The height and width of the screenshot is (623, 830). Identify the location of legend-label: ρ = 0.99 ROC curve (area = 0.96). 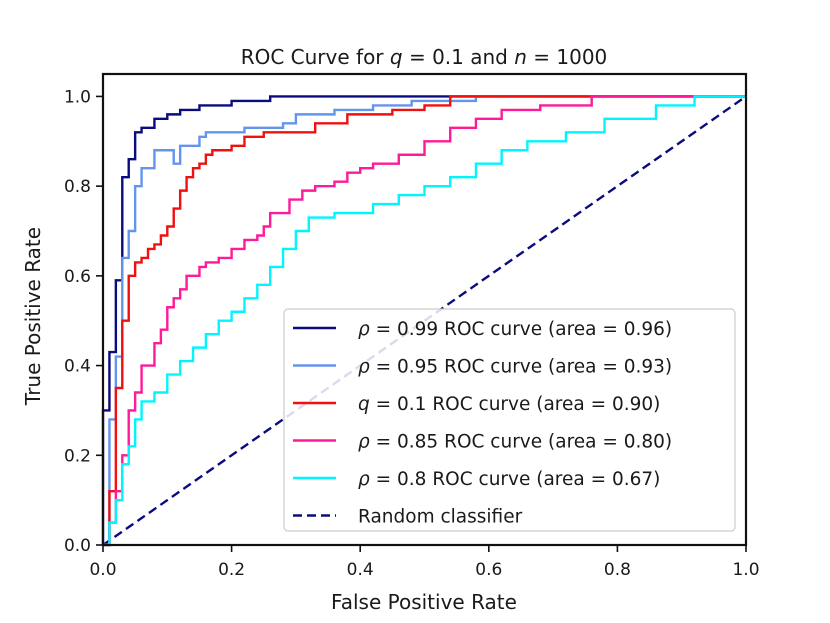
(515, 329).